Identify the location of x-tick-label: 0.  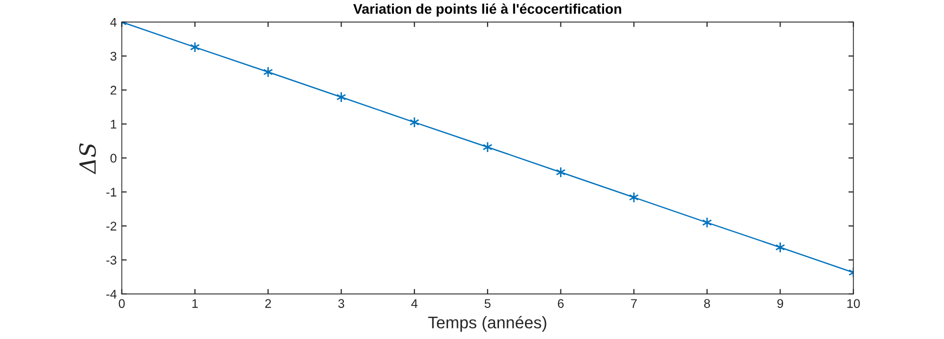
(121, 303).